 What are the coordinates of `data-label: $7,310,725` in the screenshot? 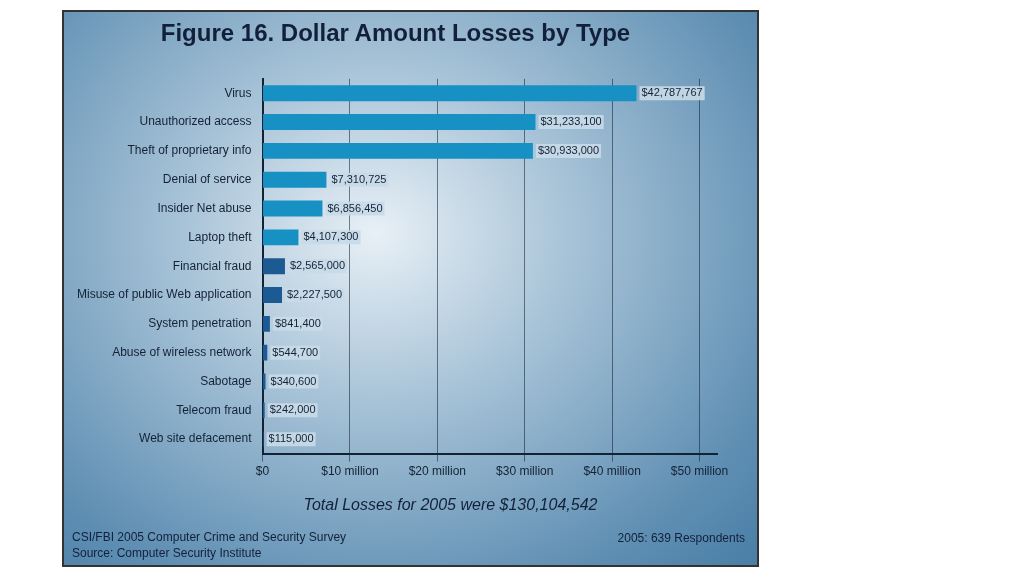 It's located at (359, 178).